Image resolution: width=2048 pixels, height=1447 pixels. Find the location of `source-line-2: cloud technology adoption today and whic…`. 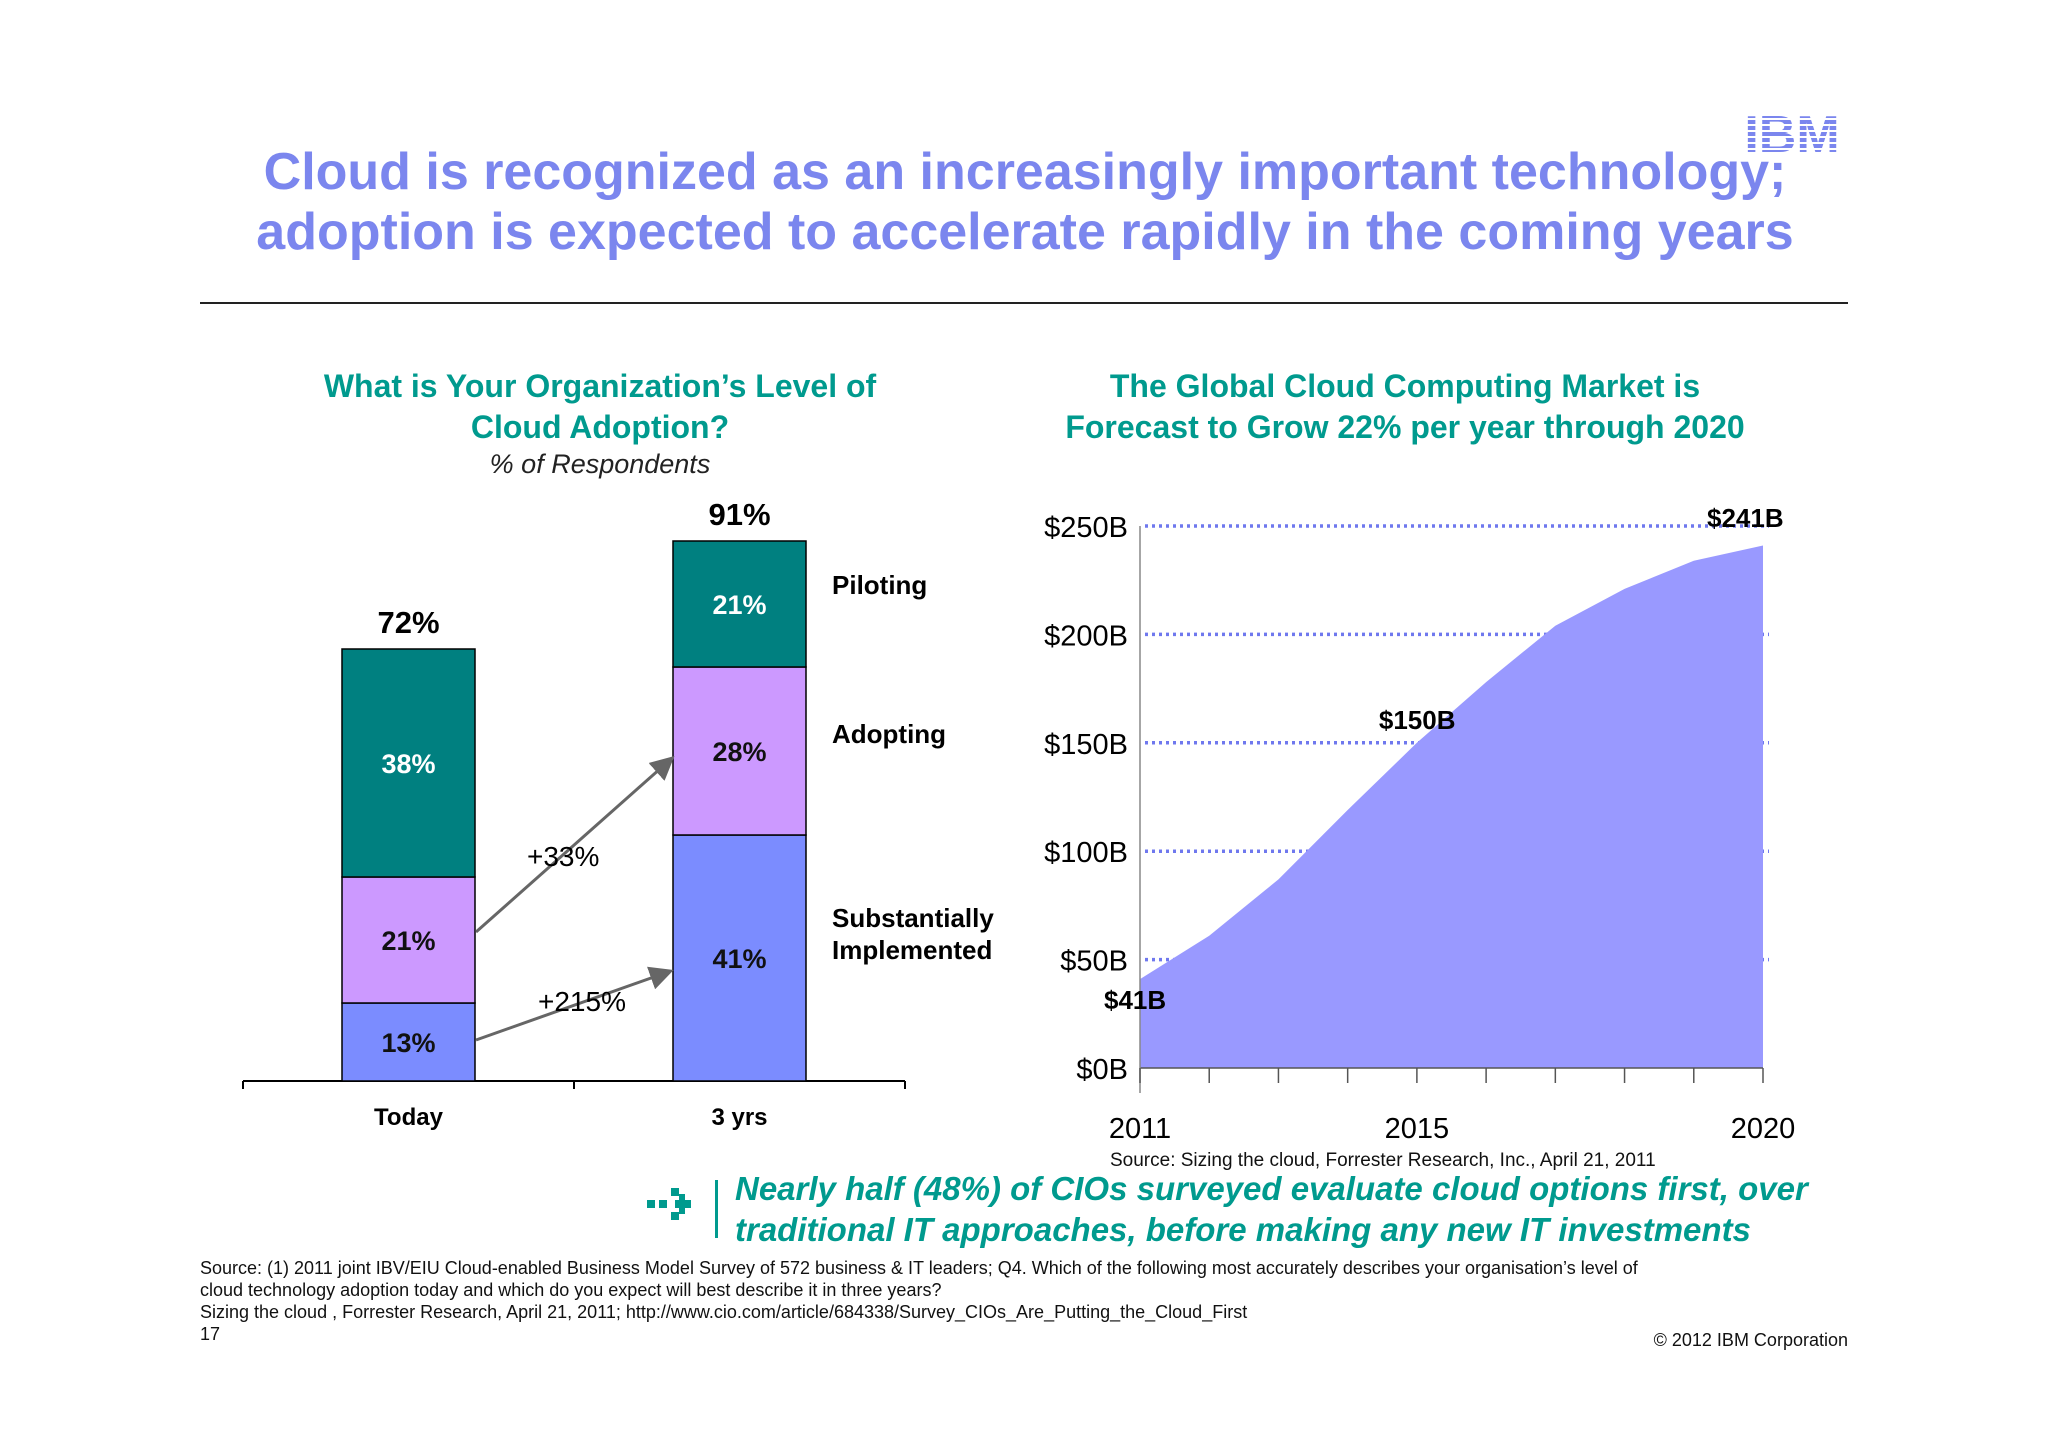

source-line-2: cloud technology adoption today and whic… is located at coordinates (571, 1290).